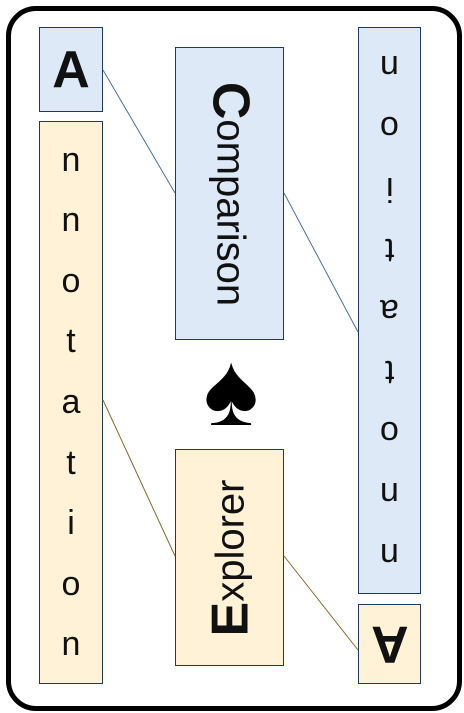 This screenshot has width=464, height=713. I want to click on top-left-initial-box: A, so click(71, 69).